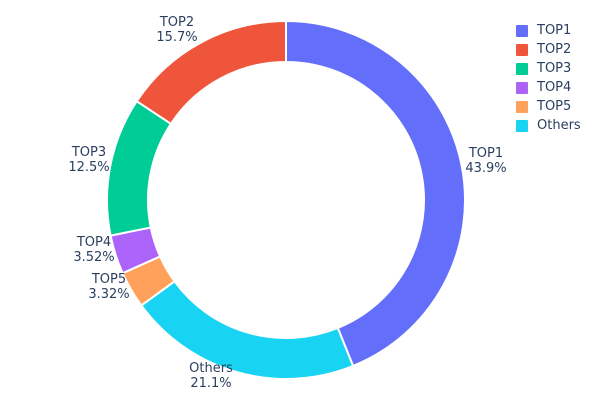 Image resolution: width=600 pixels, height=400 pixels. Describe the element at coordinates (554, 87) in the screenshot. I see `legend-item-label: TOP4` at that location.